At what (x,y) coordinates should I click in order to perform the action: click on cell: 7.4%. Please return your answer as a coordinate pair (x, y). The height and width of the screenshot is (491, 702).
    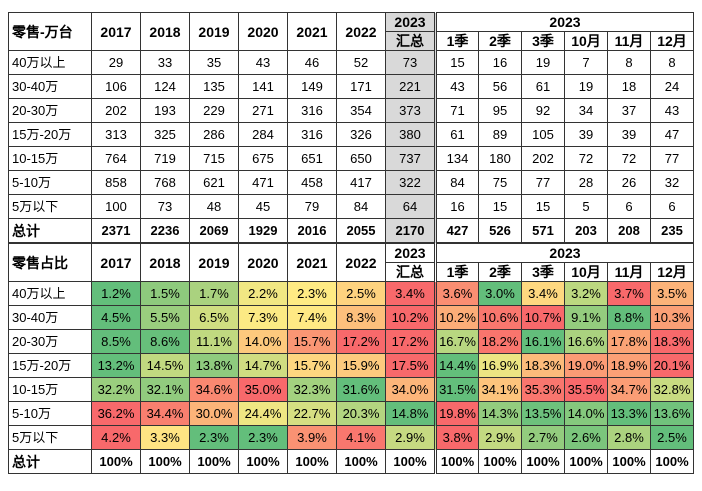
    Looking at the image, I should click on (312, 317).